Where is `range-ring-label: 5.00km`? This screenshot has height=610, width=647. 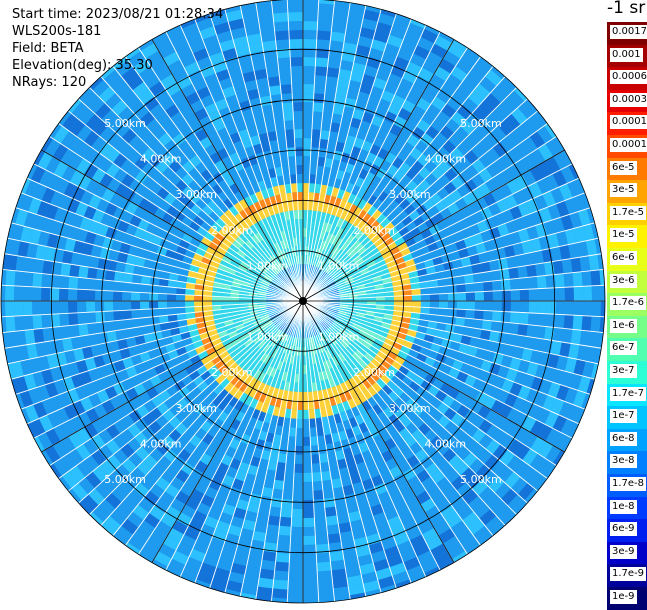
range-ring-label: 5.00km is located at coordinates (481, 123).